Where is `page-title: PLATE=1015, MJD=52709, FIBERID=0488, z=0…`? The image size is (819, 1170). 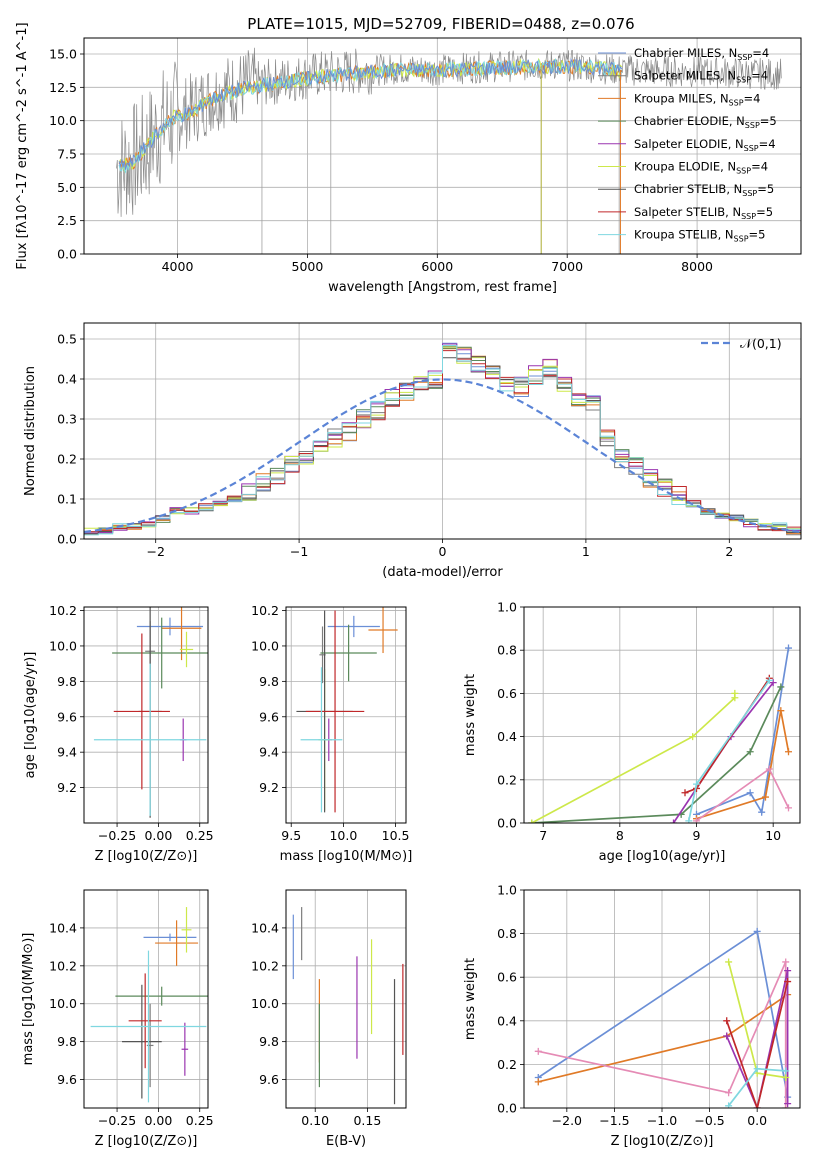
page-title: PLATE=1015, MJD=52709, FIBERID=0488, z=0… is located at coordinates (440, 24).